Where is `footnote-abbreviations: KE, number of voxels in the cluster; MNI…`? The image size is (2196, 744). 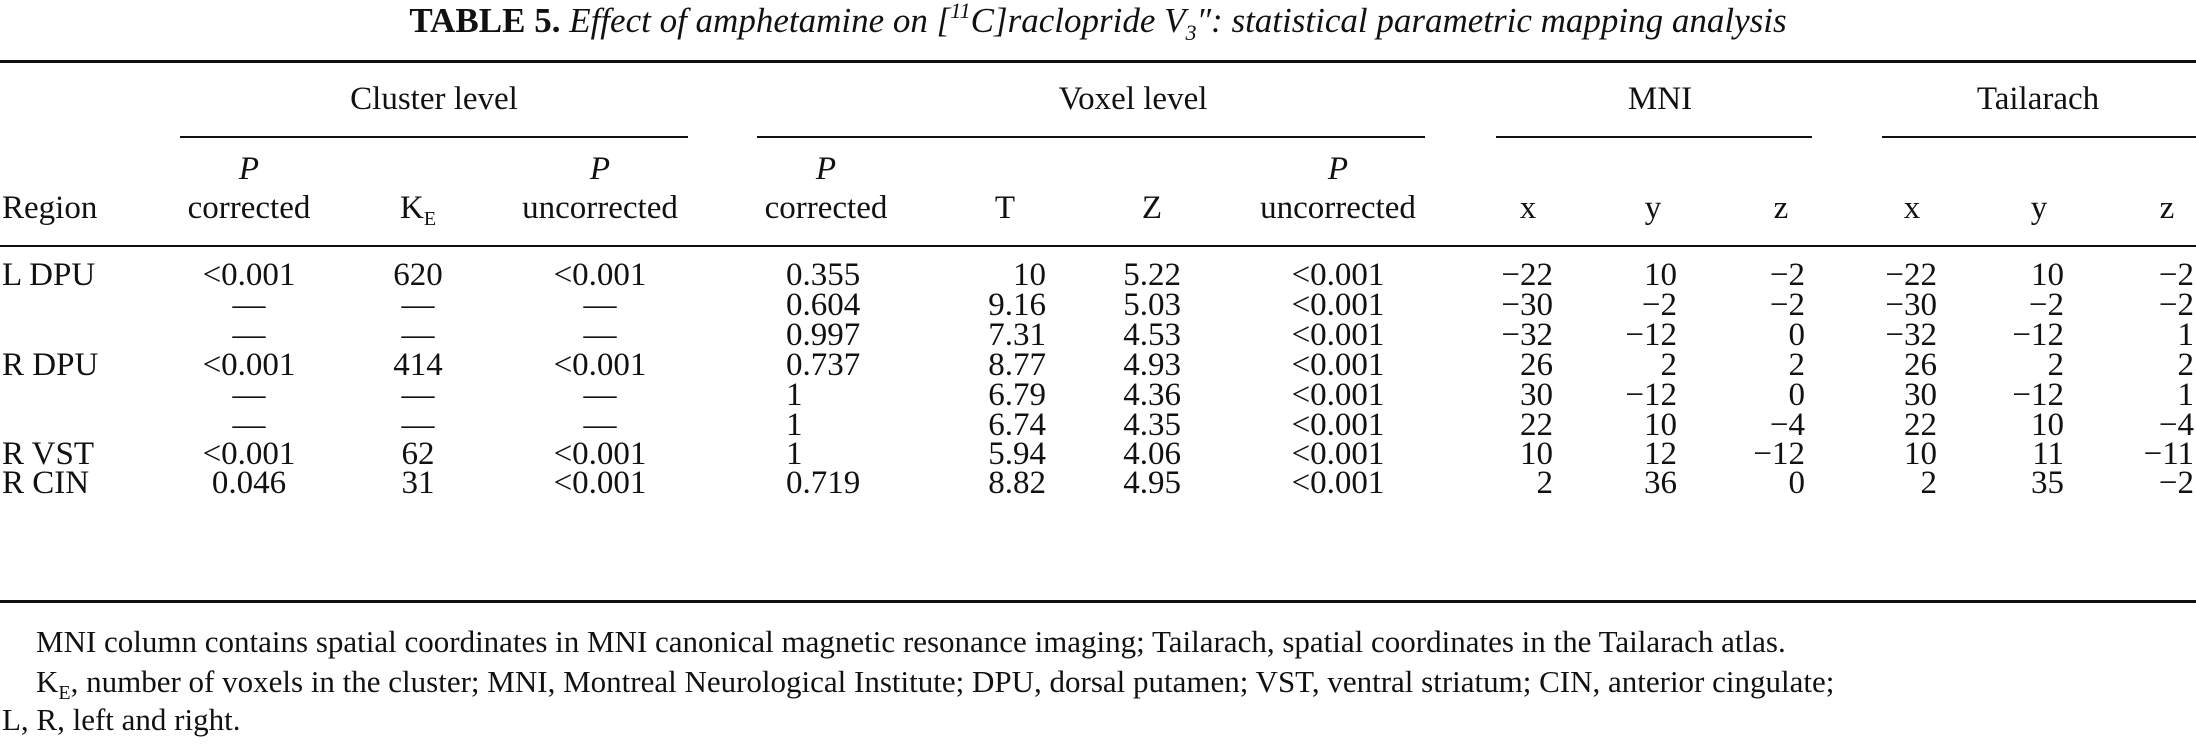 footnote-abbreviations: KE, number of voxels in the cluster; MNI… is located at coordinates (935, 684).